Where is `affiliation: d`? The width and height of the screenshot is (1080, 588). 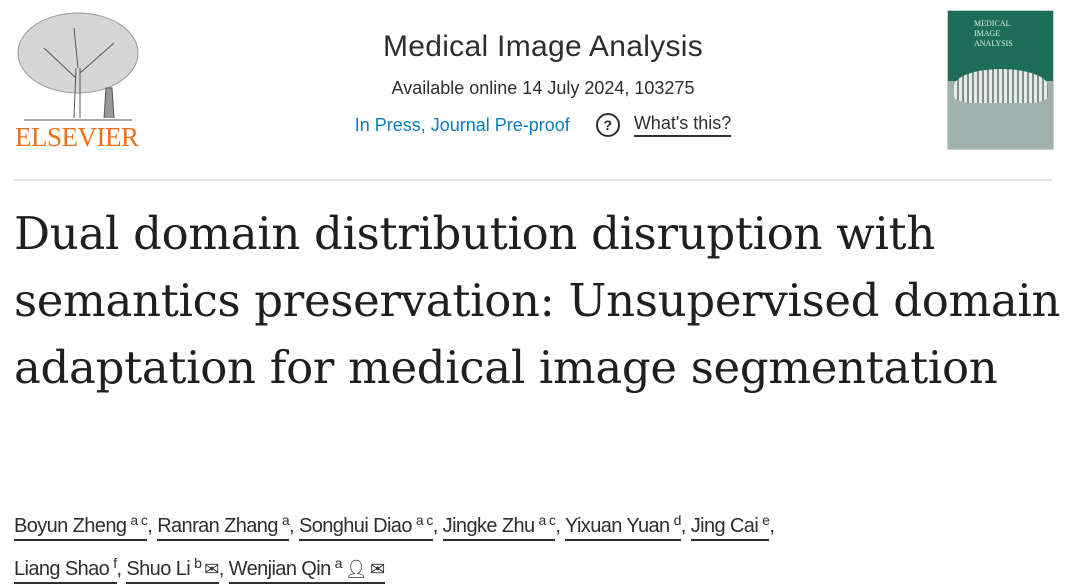
affiliation: d is located at coordinates (677, 520).